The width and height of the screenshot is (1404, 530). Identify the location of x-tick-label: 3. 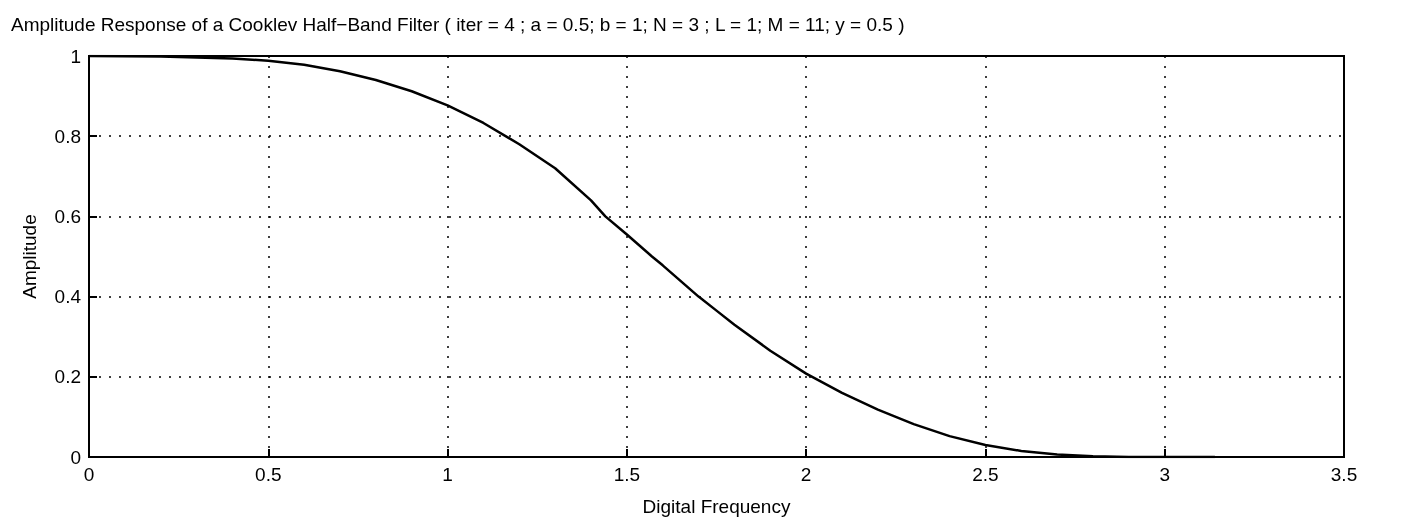
(1164, 474).